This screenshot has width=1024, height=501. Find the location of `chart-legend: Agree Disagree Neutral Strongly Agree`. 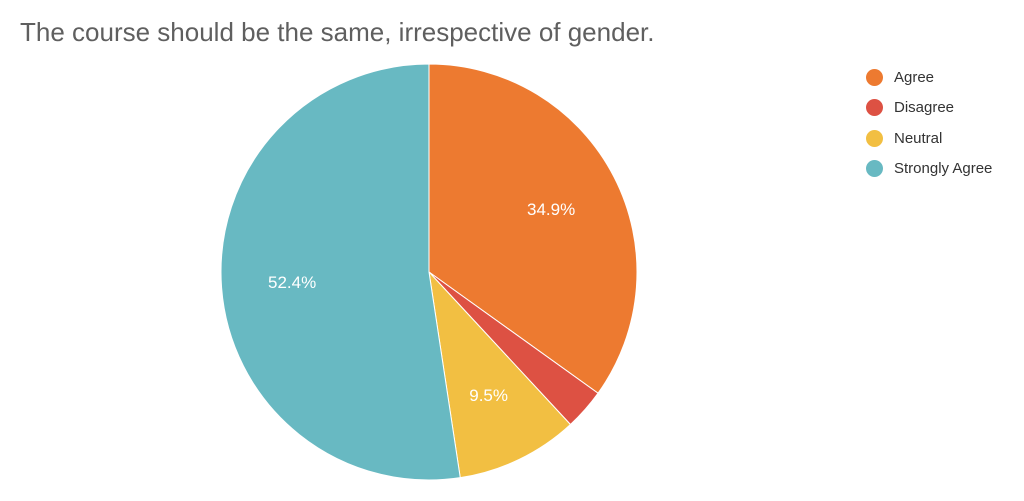

chart-legend: Agree Disagree Neutral Strongly Agree is located at coordinates (929, 123).